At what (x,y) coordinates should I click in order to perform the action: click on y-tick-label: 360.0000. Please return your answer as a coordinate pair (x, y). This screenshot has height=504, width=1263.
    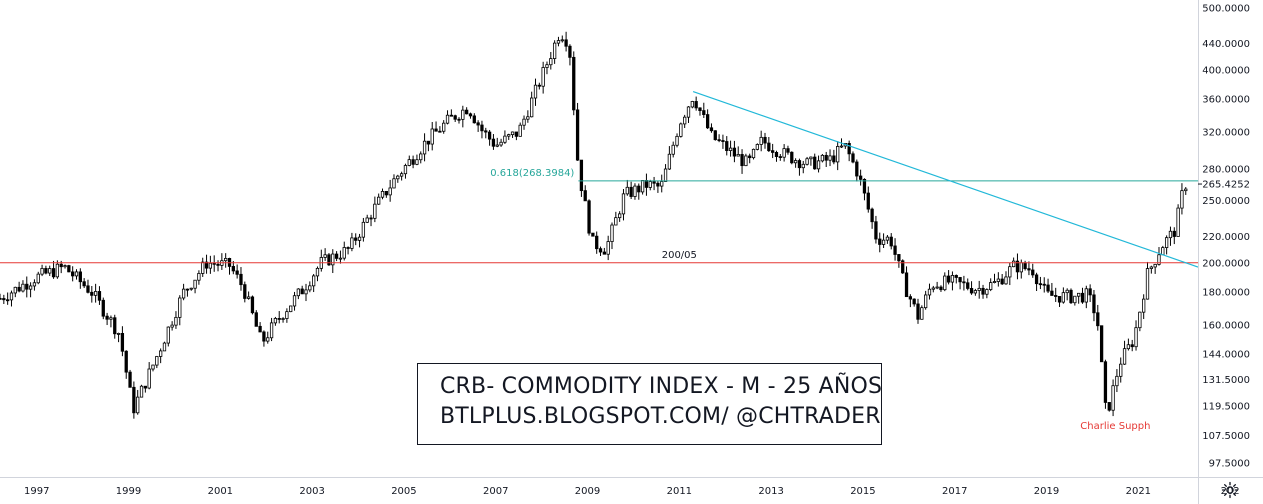
    Looking at the image, I should click on (1226, 100).